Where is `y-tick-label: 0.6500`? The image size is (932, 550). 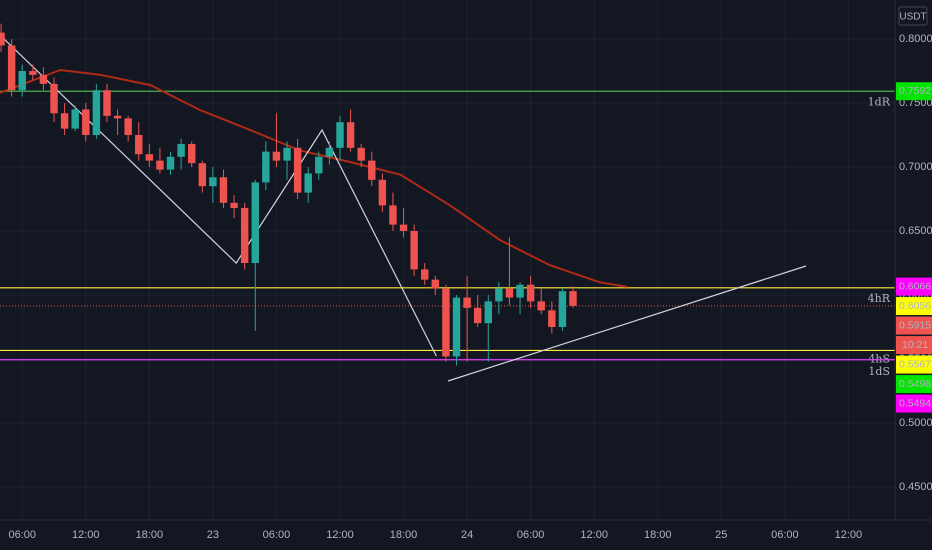
y-tick-label: 0.6500 is located at coordinates (915, 231).